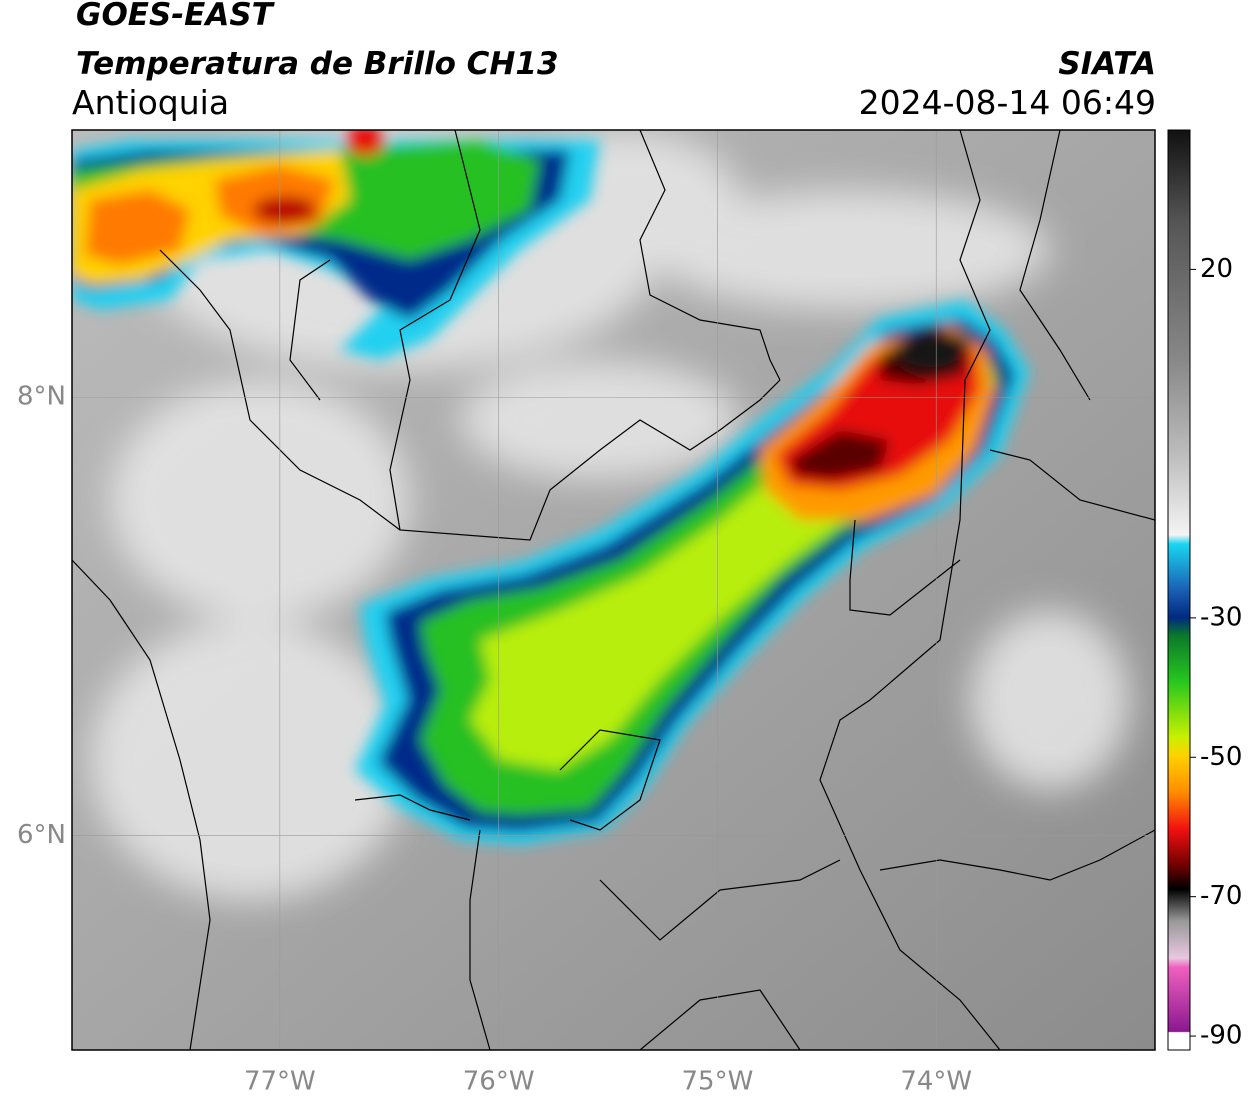 This screenshot has height=1099, width=1252. Describe the element at coordinates (317, 64) in the screenshot. I see `subtitle: Temperatura de Brillo CH13` at that location.